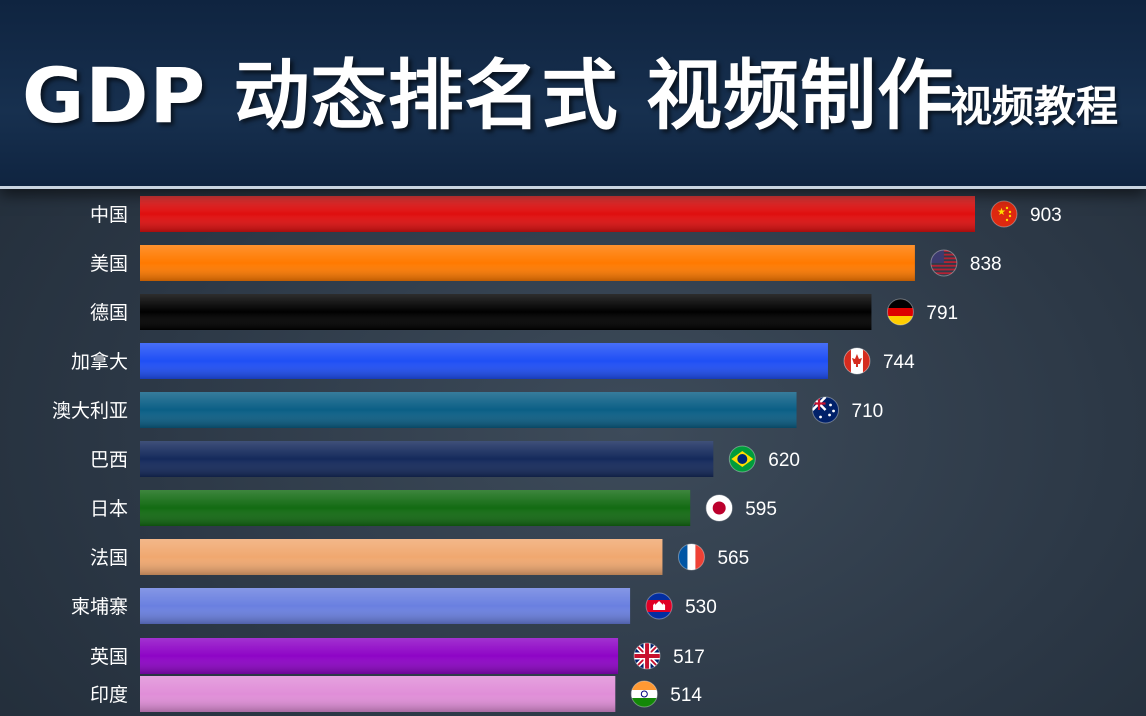 Image resolution: width=1146 pixels, height=716 pixels. What do you see at coordinates (109, 558) in the screenshot?
I see `category-label: 法国` at bounding box center [109, 558].